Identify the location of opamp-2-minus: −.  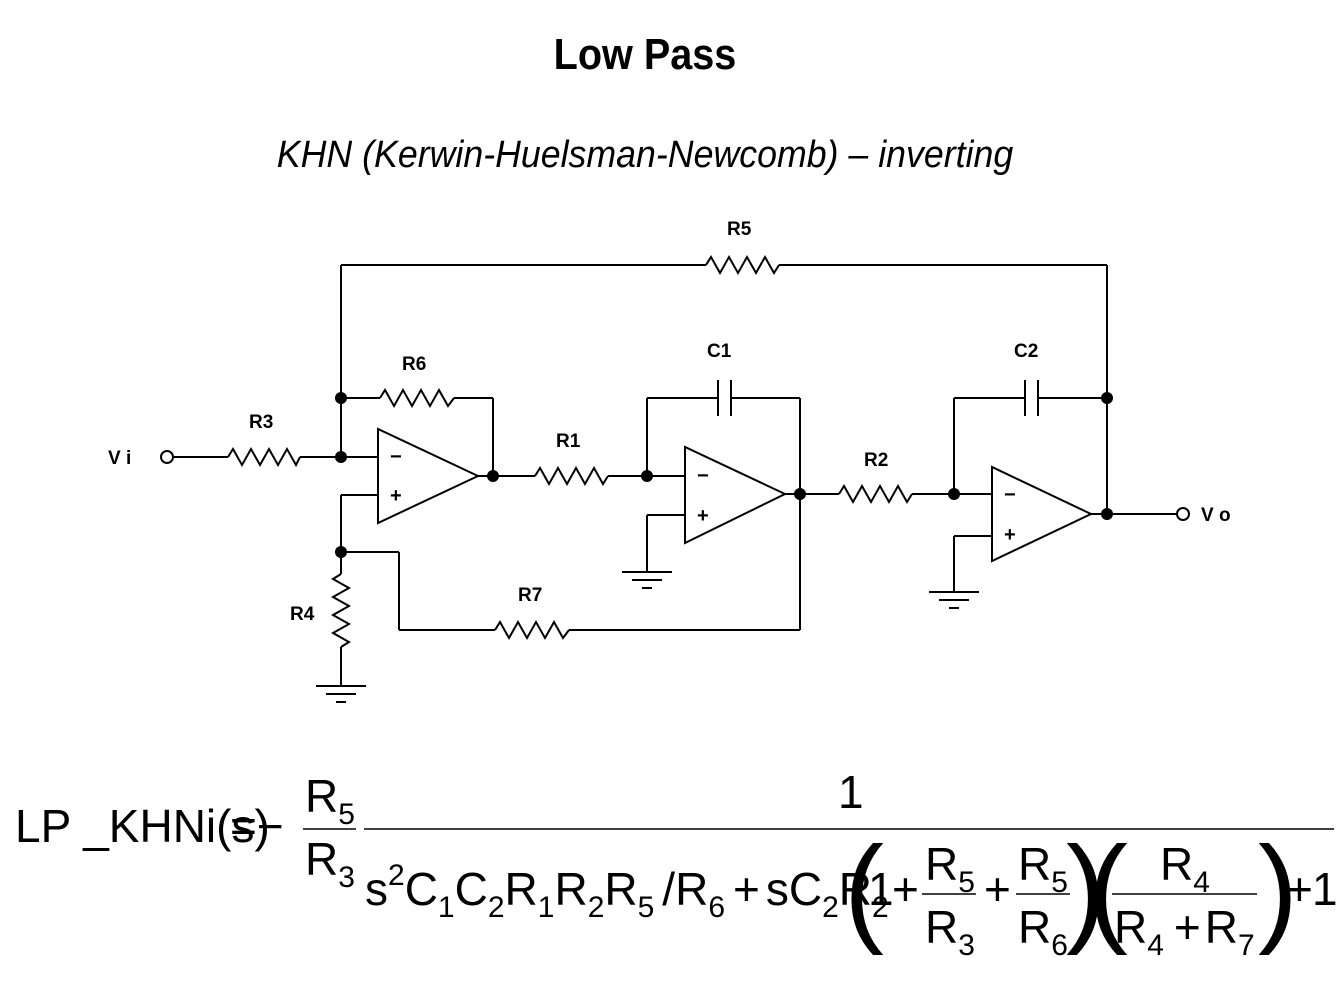
(703, 476).